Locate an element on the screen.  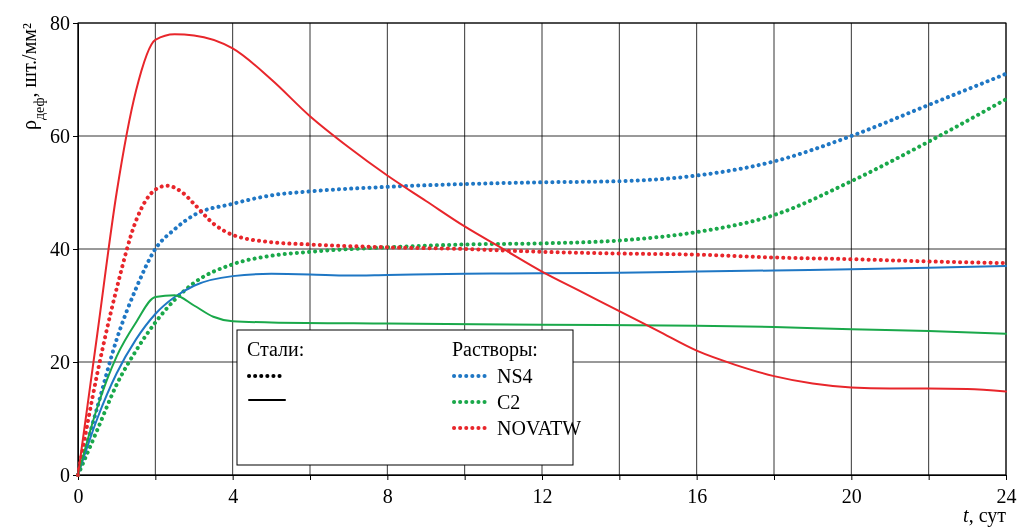
legend-label: NS4 is located at coordinates (515, 376).